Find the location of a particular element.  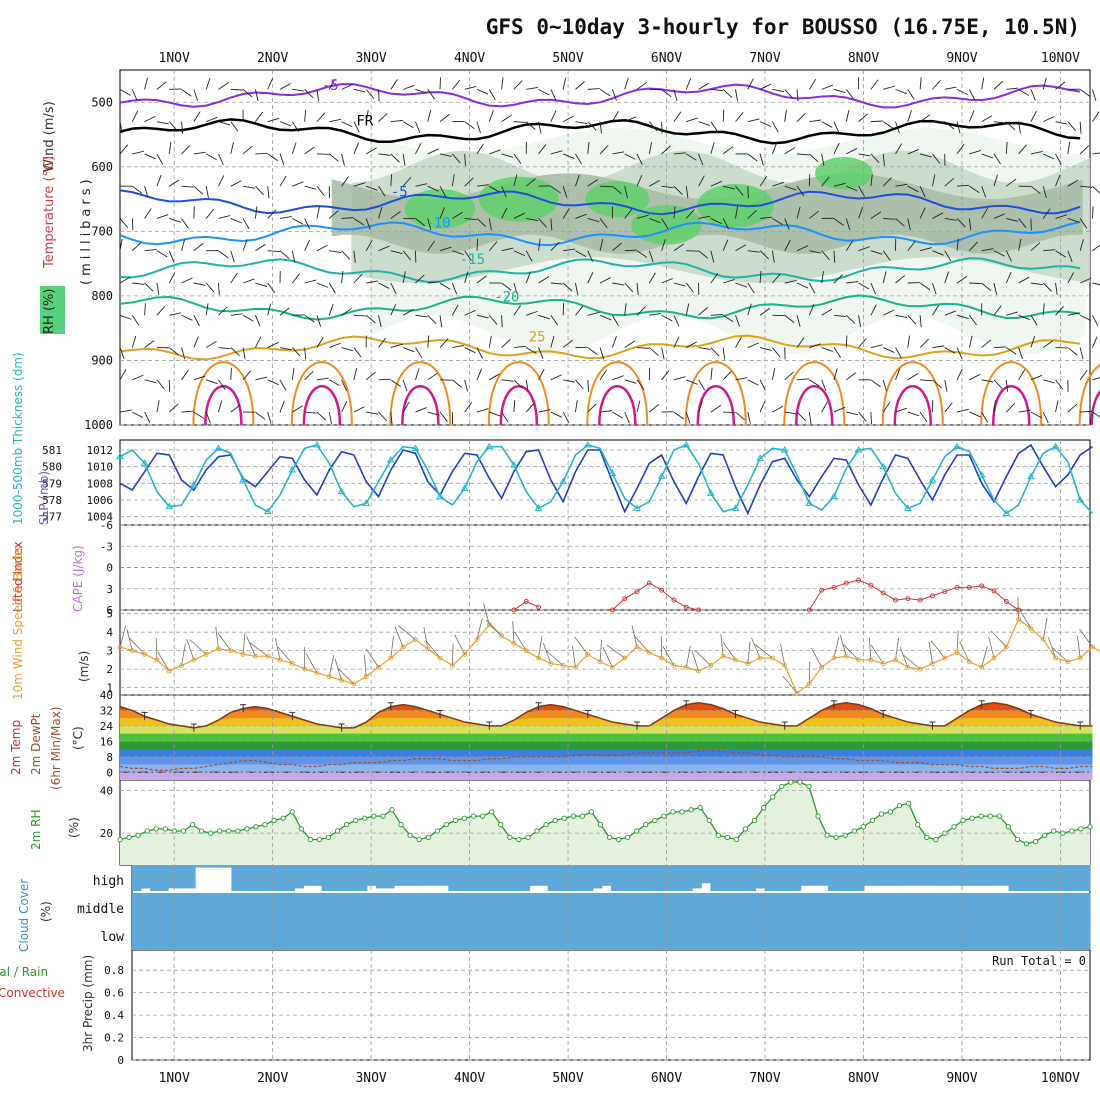

x-tick-label-bottom: 7NOV is located at coordinates (764, 1078).